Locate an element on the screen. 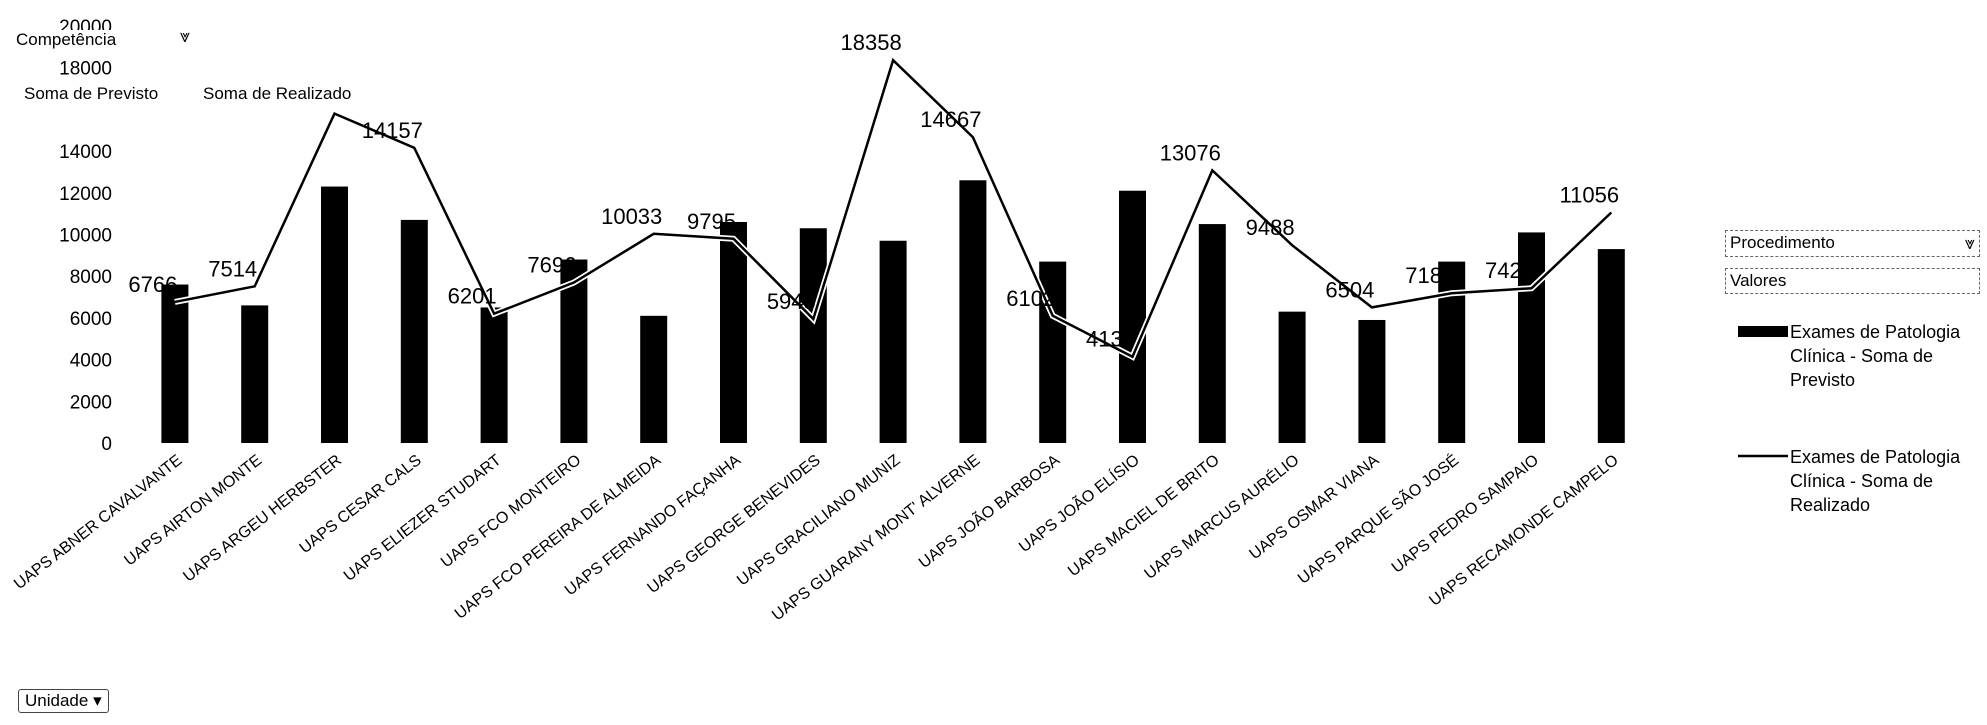 The image size is (1987, 725). x-tick-label: UAPS PARQUE SÃO JOSÉ is located at coordinates (1377, 518).